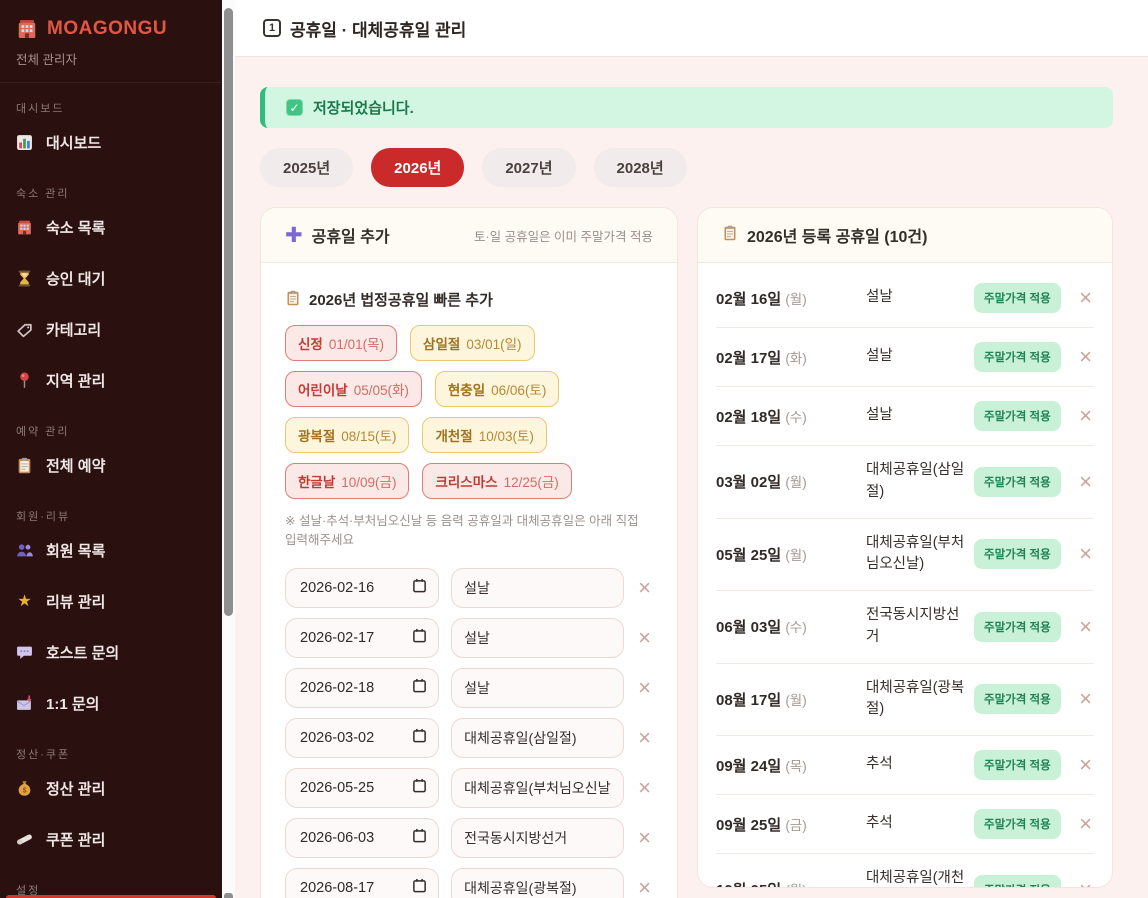 The width and height of the screenshot is (1148, 898). What do you see at coordinates (111, 652) in the screenshot?
I see `sidebar-item-host-inquiry: 호스트 문의` at bounding box center [111, 652].